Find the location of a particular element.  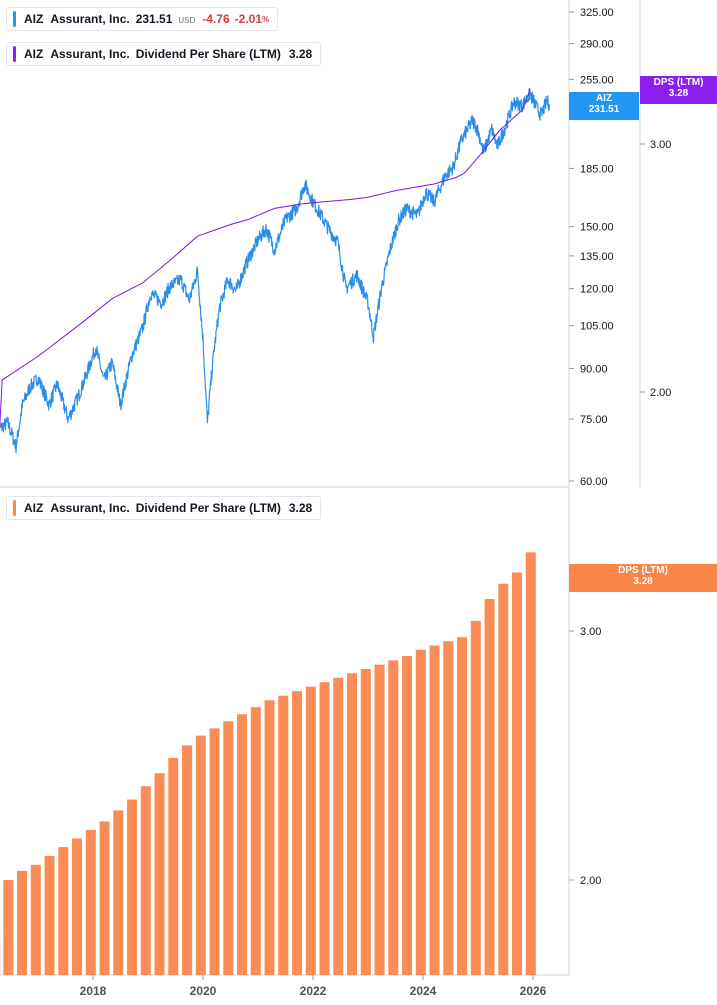

dps-top-axis-tag: DPS (LTM) 3.28 is located at coordinates (678, 90).